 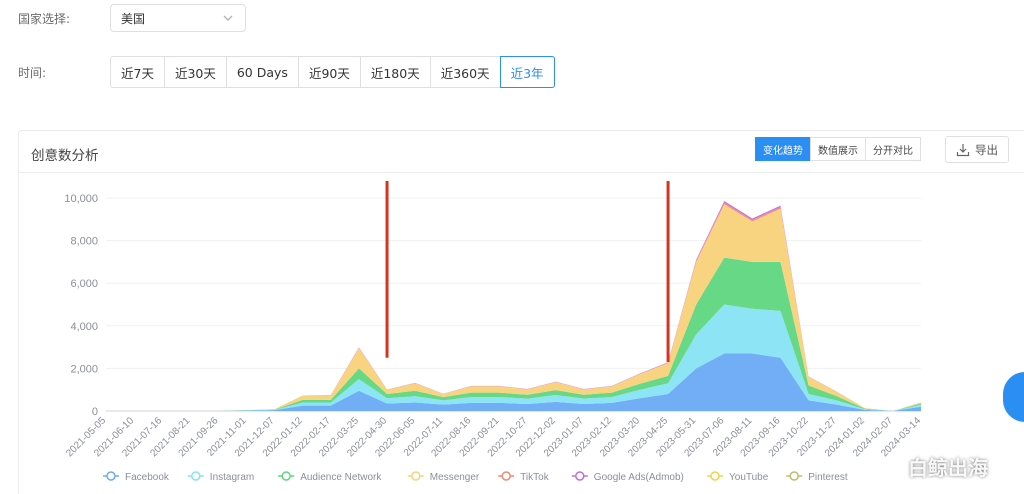 I want to click on legend-label: Instagram, so click(x=232, y=477).